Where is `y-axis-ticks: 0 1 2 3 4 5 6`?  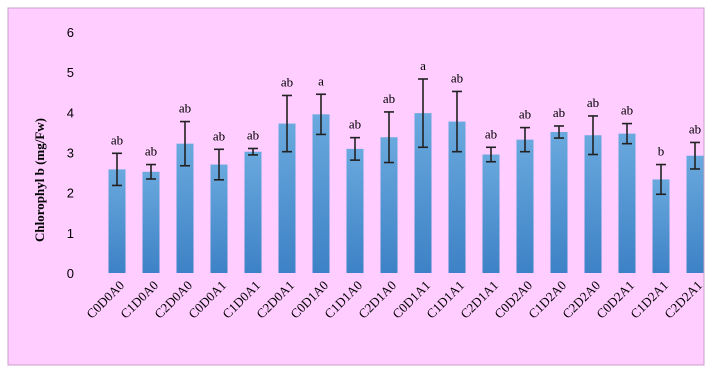
y-axis-ticks: 0 1 2 3 4 5 6 is located at coordinates (70, 153).